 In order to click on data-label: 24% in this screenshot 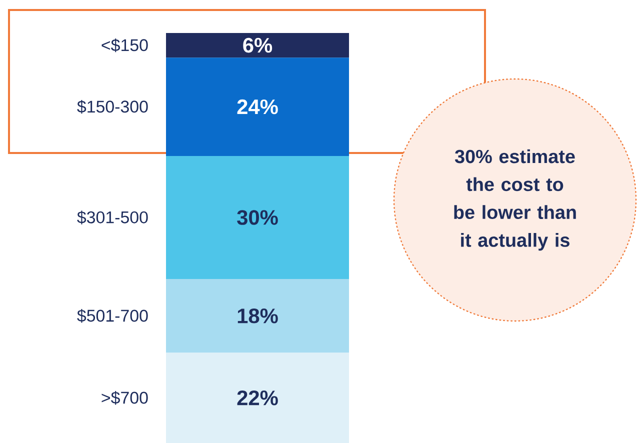, I will do `click(257, 106)`.